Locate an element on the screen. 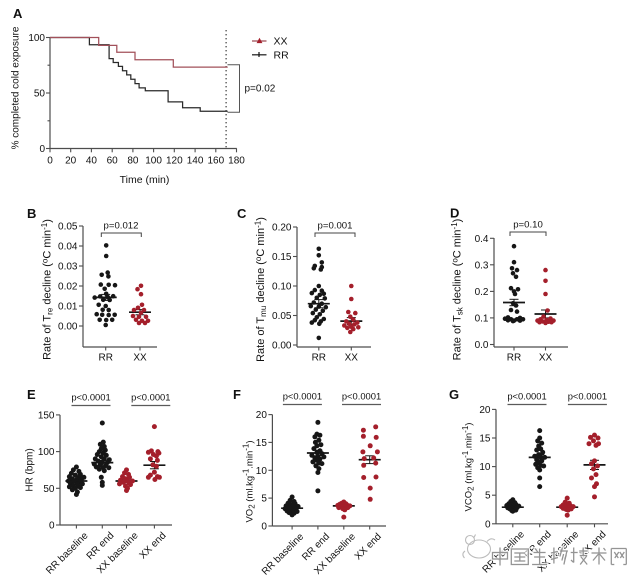 Image resolution: width=631 pixels, height=585 pixels. svg-text: 140 is located at coordinates (195, 160).